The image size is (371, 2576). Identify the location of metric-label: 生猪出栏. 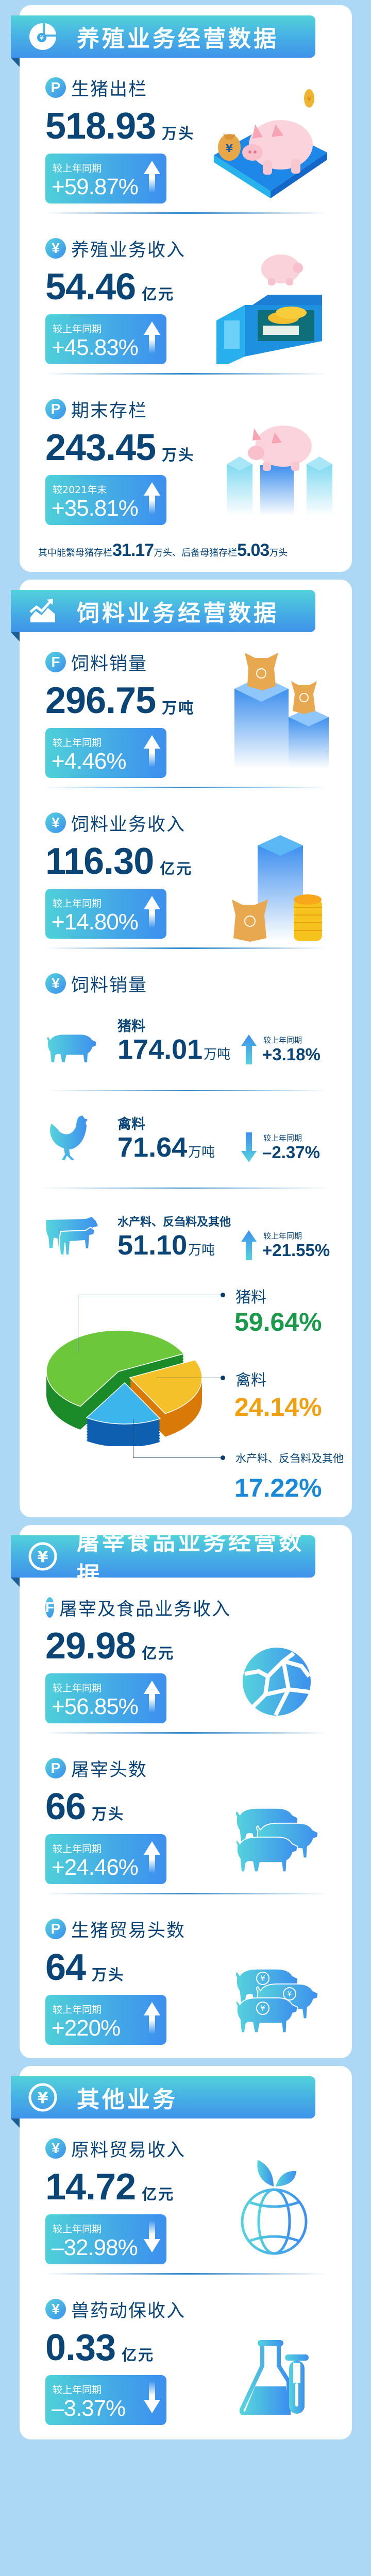
(109, 89).